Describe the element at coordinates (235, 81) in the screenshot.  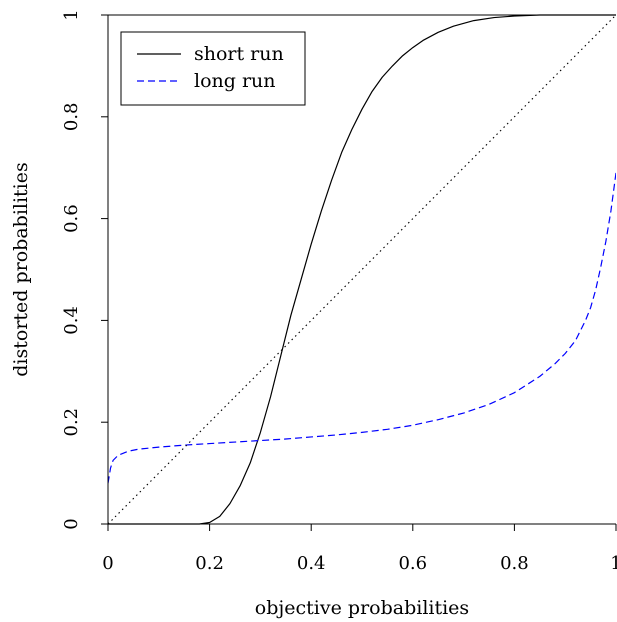
I see `legend-label: long run` at that location.